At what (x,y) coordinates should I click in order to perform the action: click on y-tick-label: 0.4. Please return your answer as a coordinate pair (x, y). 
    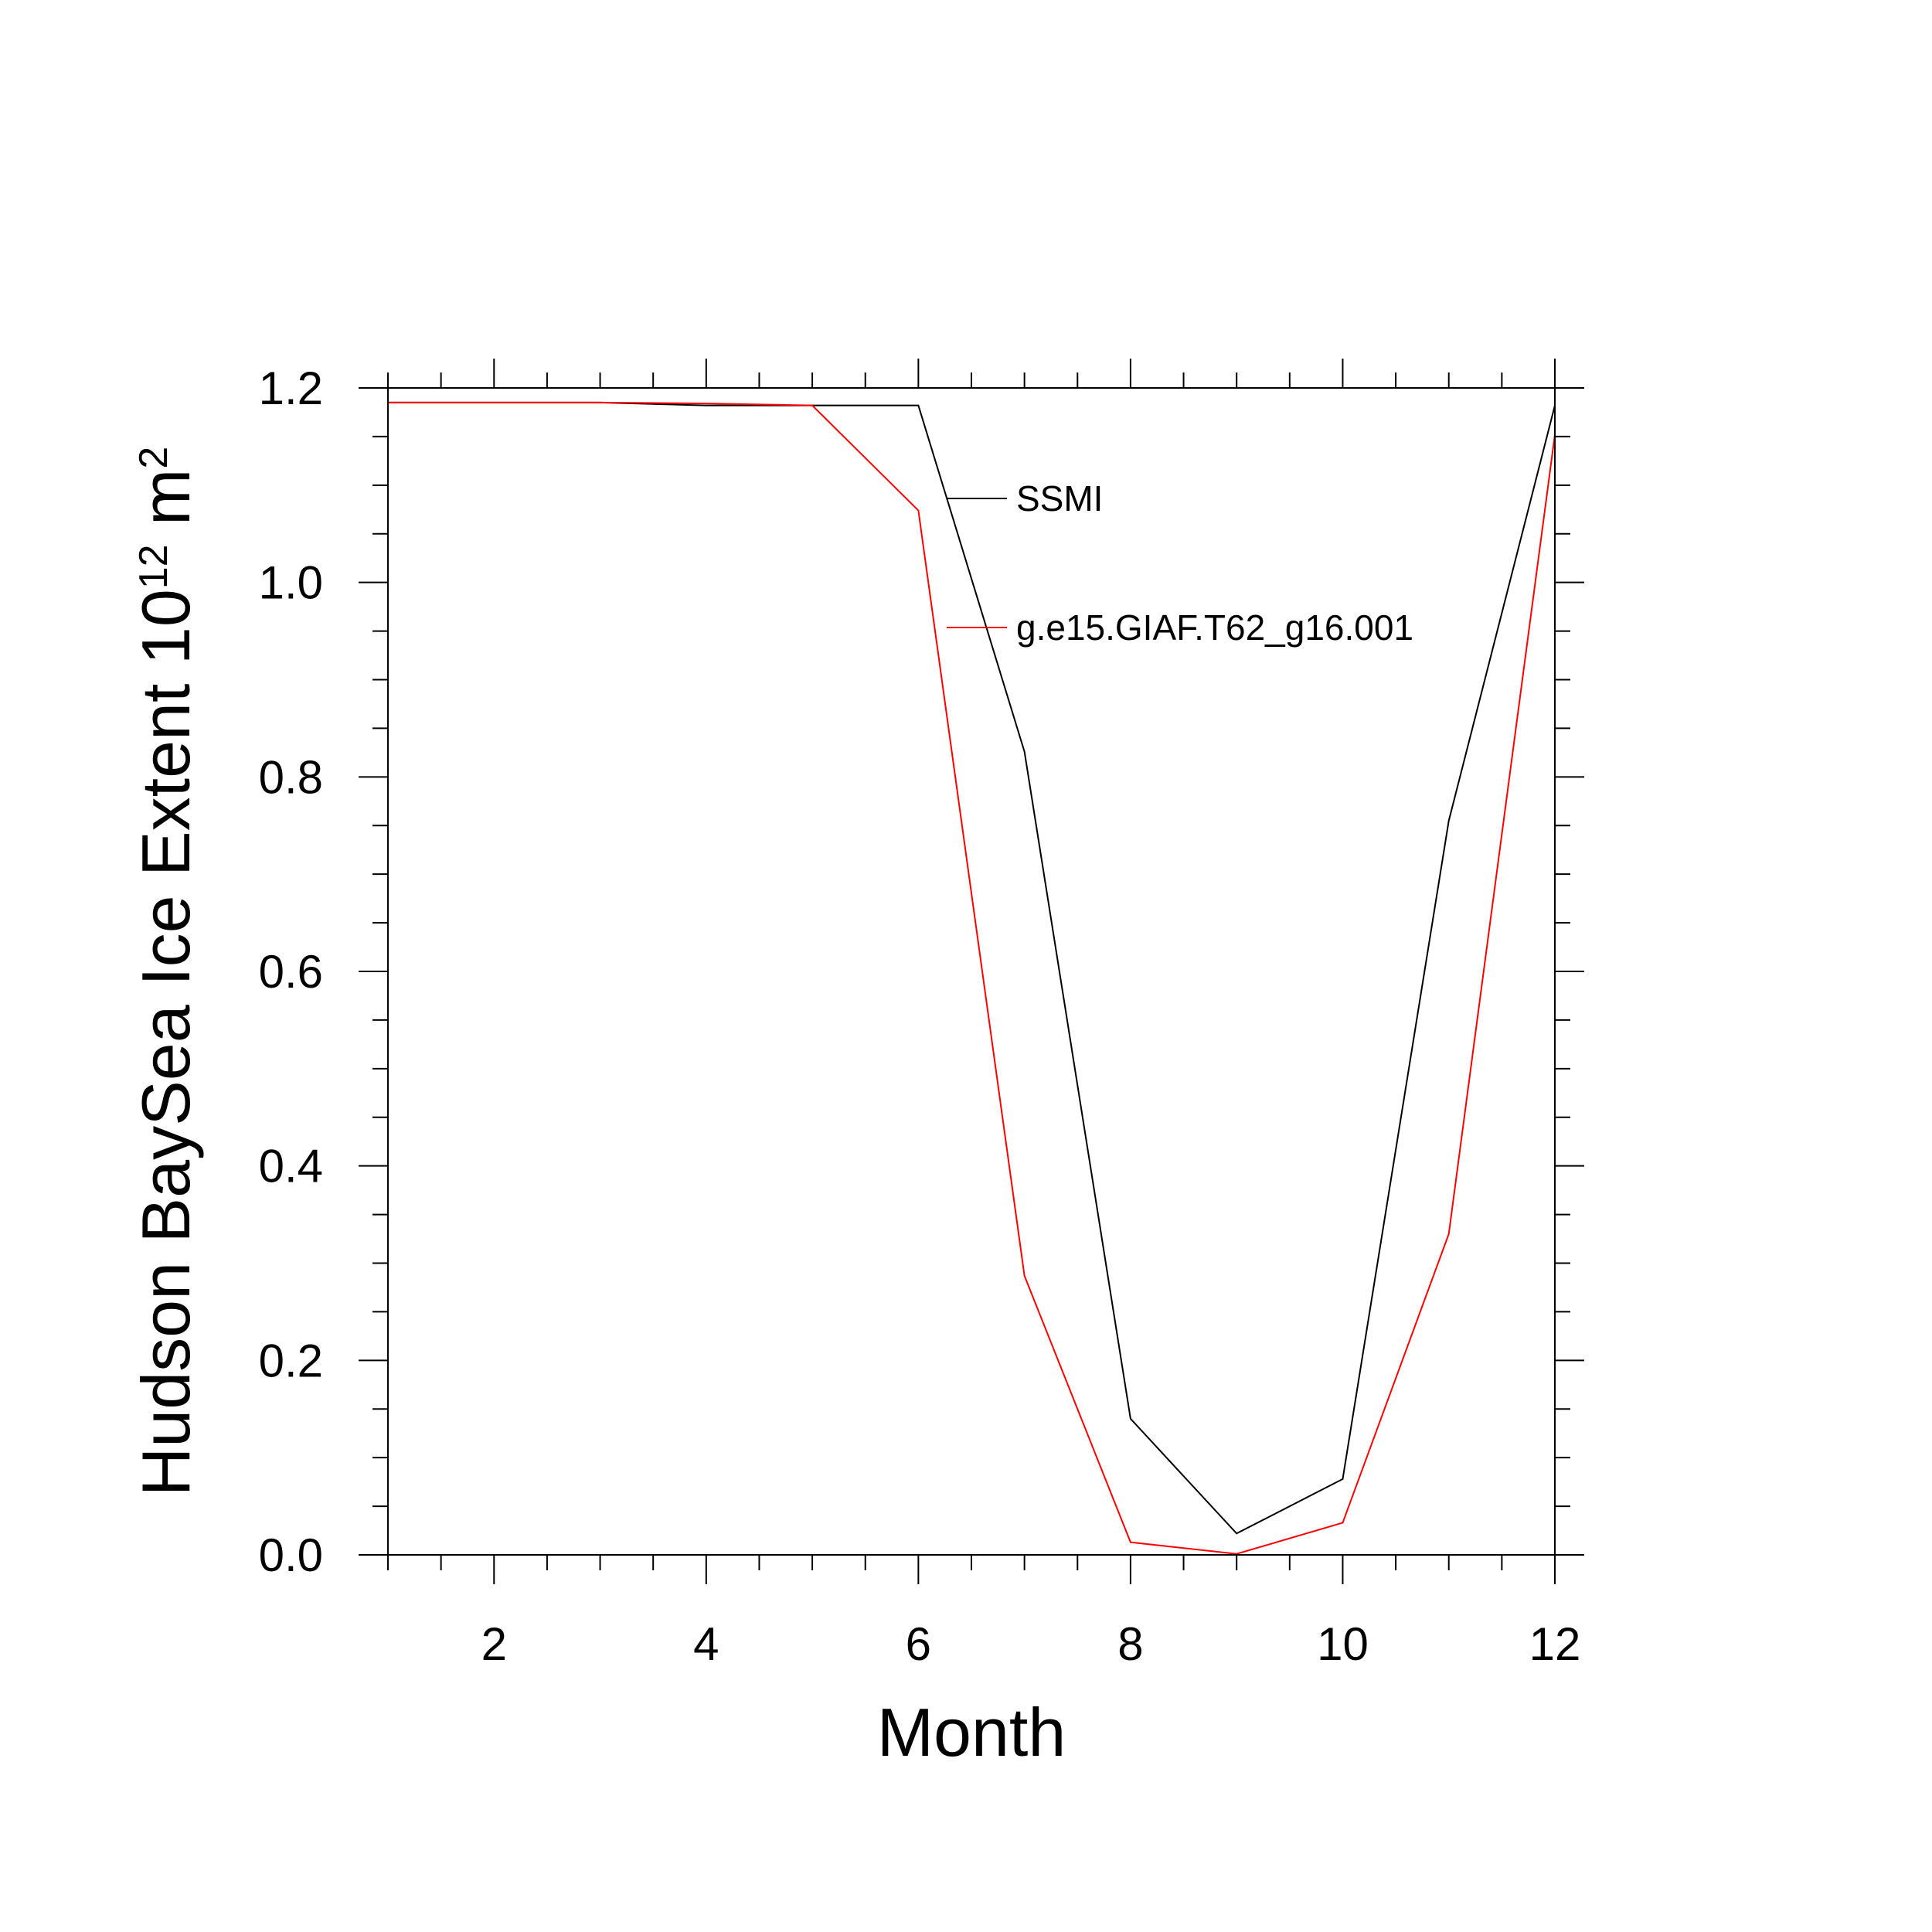
    Looking at the image, I should click on (291, 1166).